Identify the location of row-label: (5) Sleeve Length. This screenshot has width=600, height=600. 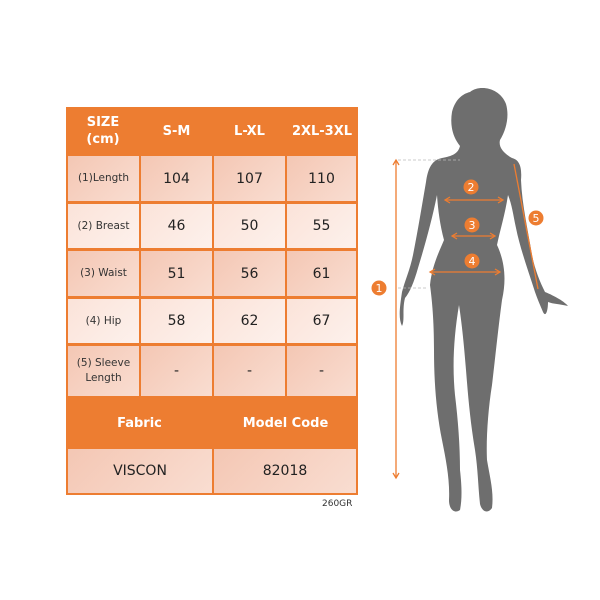
(103, 371).